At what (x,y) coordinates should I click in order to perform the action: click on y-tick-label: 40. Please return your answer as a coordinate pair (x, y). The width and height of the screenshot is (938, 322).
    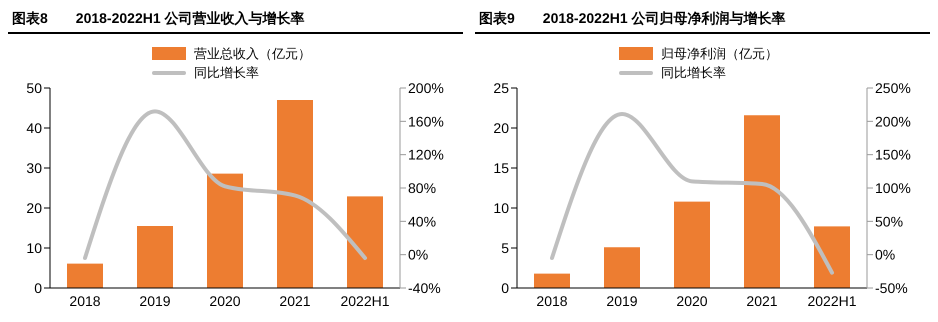
    Looking at the image, I should click on (34, 128).